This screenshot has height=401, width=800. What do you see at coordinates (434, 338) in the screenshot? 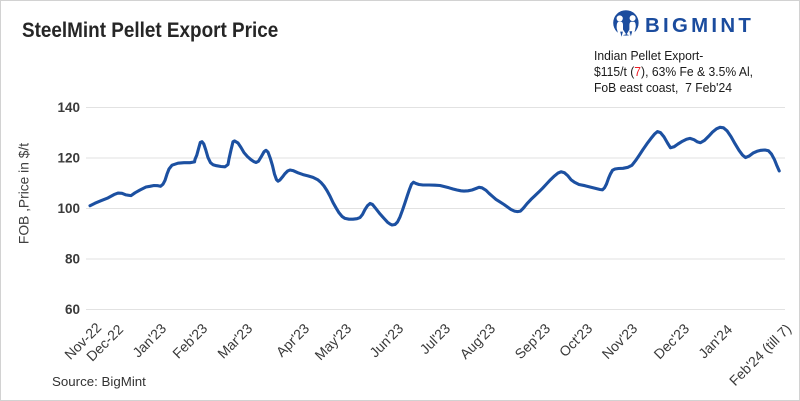
I see `svg-text: Jul'23` at bounding box center [434, 338].